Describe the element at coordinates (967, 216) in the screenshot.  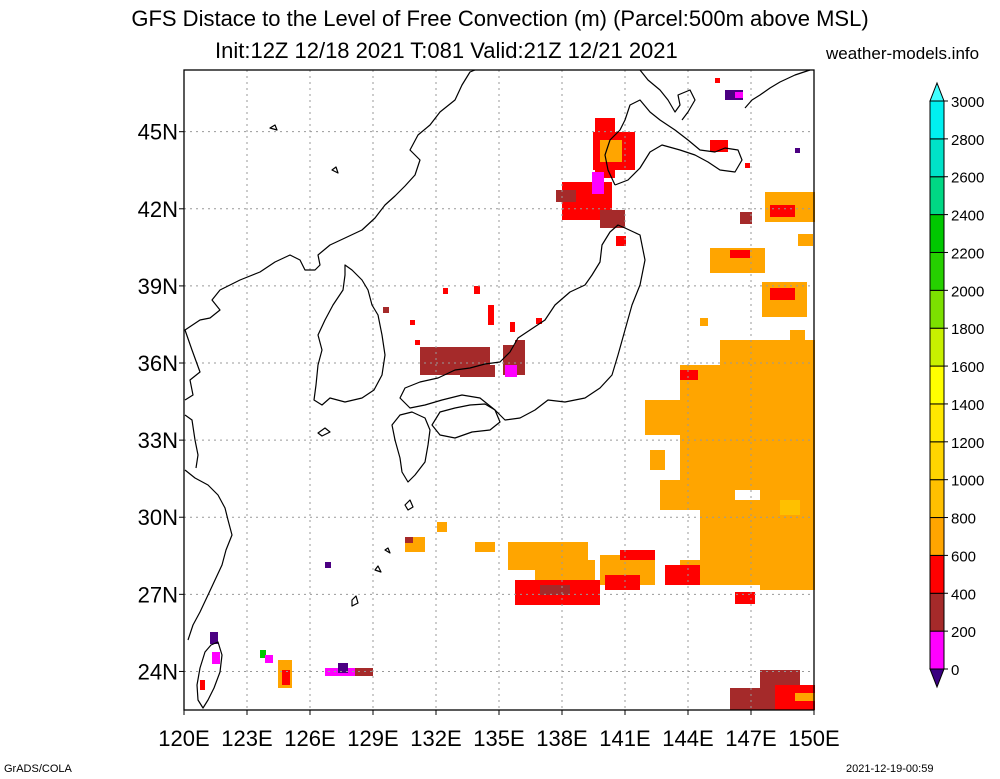
I see `colorbar-label: 2400` at that location.